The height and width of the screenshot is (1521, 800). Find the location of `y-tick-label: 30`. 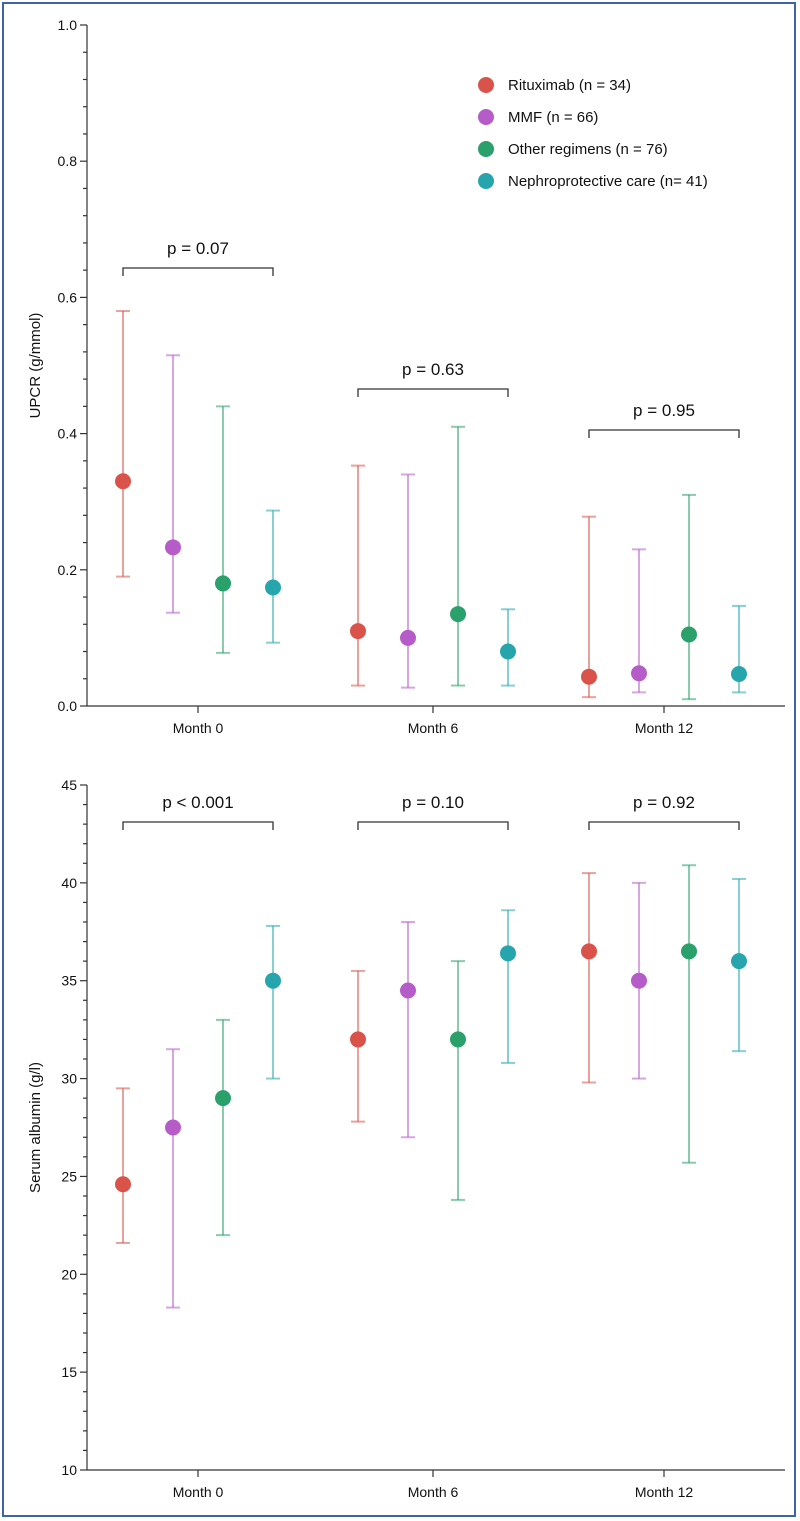

y-tick-label: 30 is located at coordinates (69, 1079).